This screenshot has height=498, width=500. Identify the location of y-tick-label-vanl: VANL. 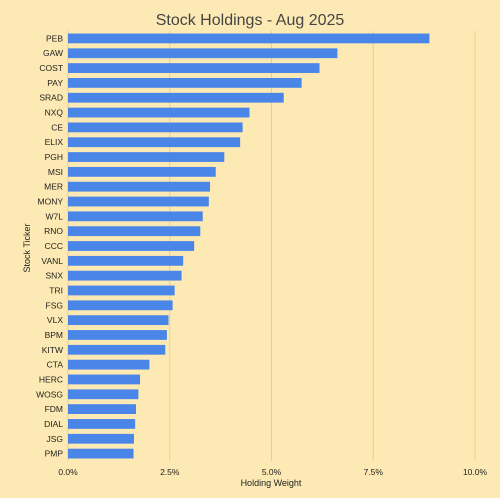
(52, 261).